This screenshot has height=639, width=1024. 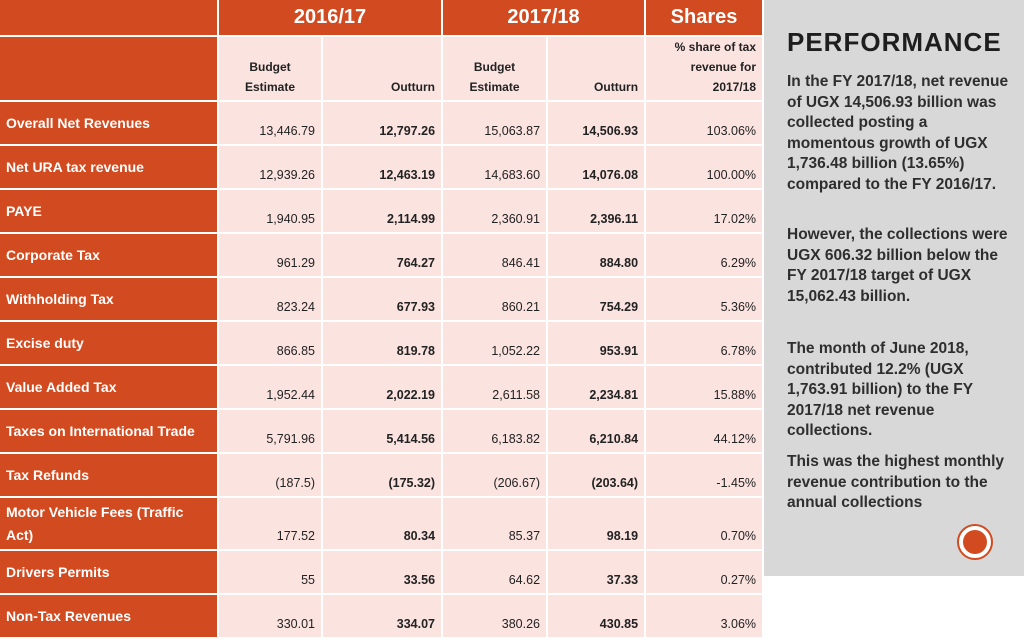 I want to click on outturn-2017-cell: 953.91, so click(x=597, y=343).